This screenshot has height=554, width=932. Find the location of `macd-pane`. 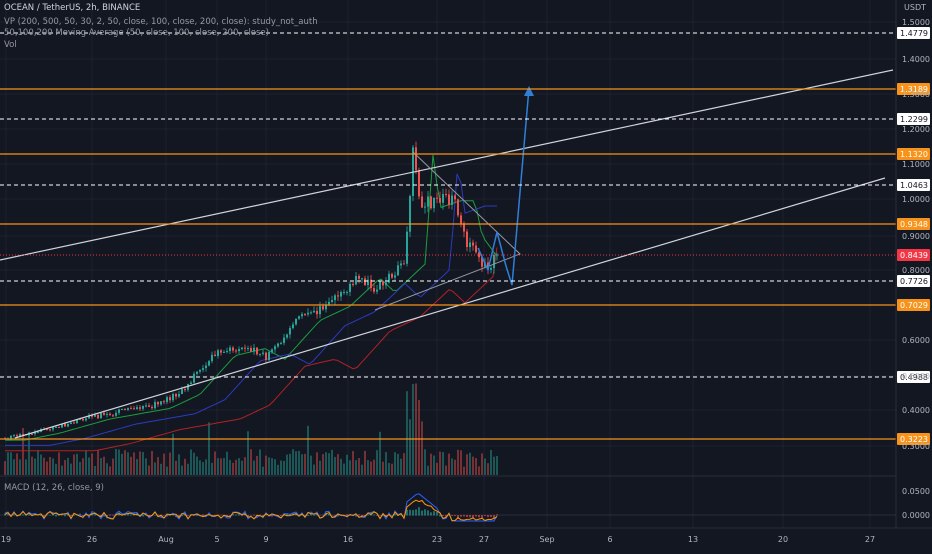

macd-pane is located at coordinates (448, 507).